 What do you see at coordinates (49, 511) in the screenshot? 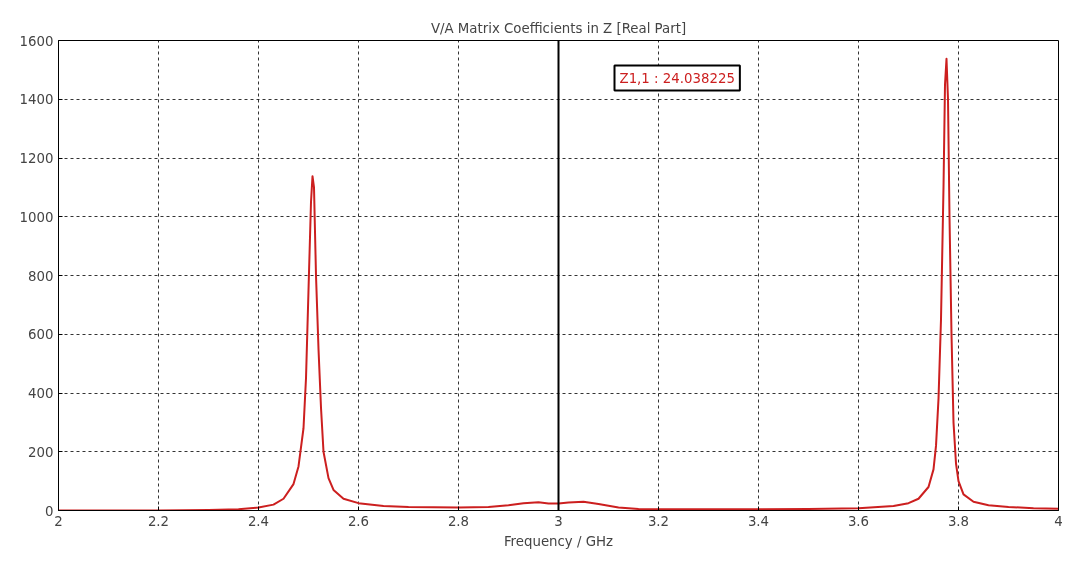
I see `y-tick-label: 0` at bounding box center [49, 511].